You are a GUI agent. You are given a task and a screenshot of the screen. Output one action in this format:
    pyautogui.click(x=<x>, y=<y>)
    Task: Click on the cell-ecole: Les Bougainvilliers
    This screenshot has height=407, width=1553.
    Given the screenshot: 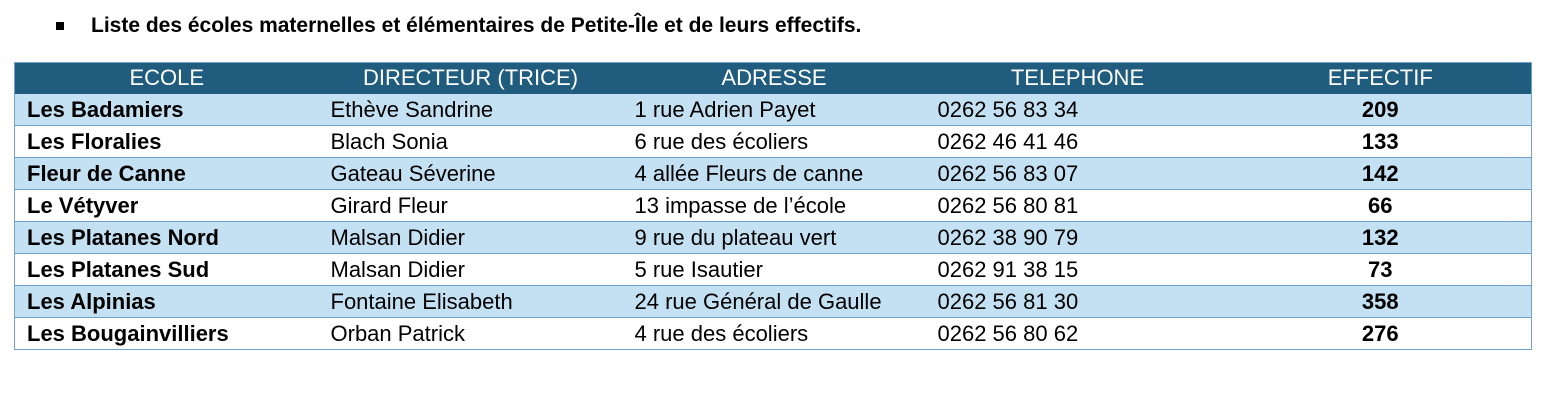 What is the action you would take?
    pyautogui.click(x=128, y=333)
    